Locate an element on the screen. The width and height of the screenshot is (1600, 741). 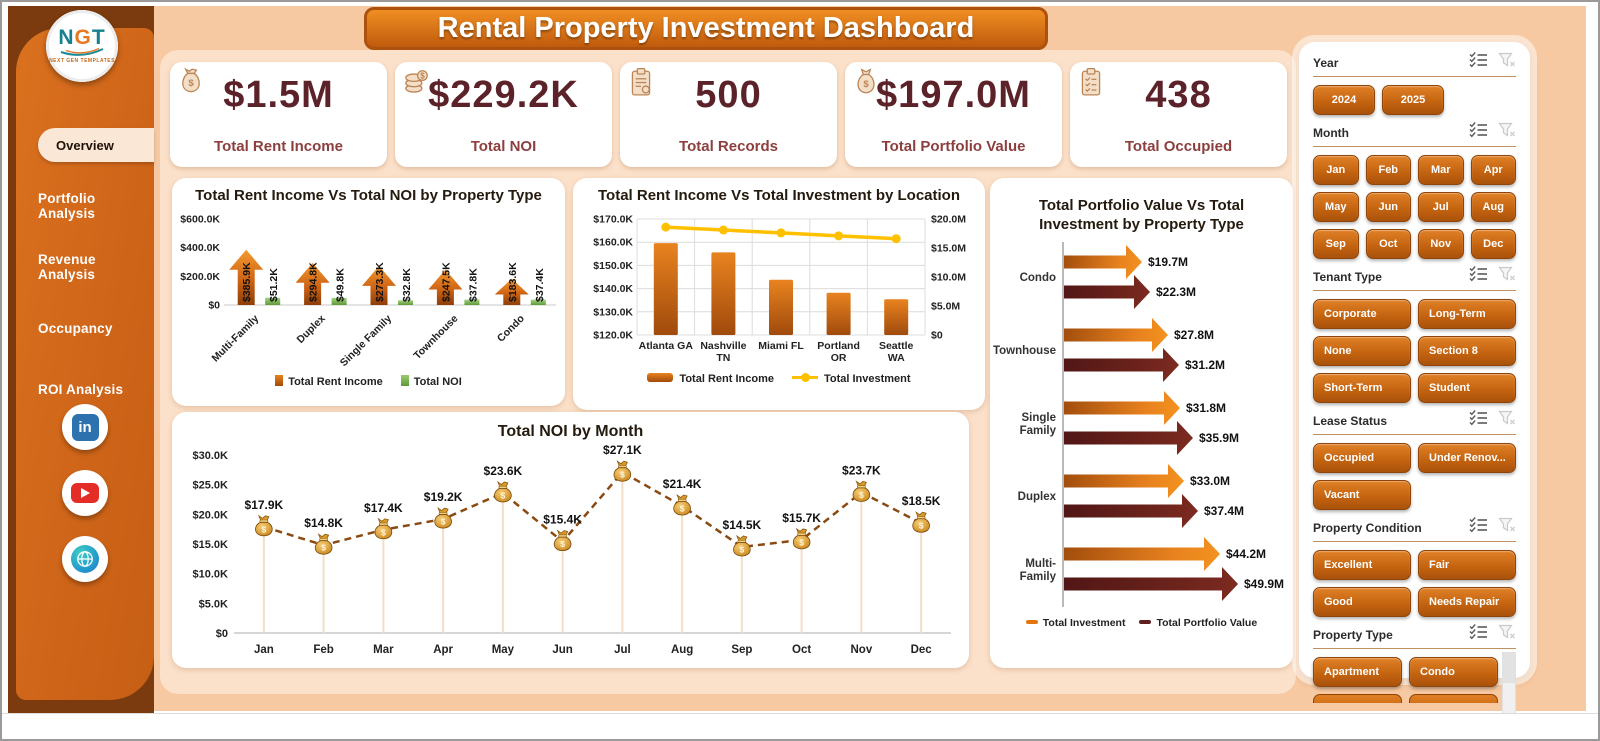
slicer-option-year-2024: 2024 is located at coordinates (1344, 100).